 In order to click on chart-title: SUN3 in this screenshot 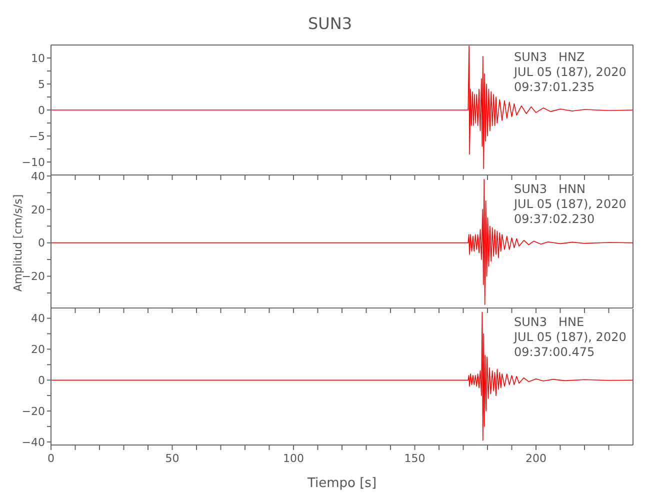, I will do `click(330, 24)`.